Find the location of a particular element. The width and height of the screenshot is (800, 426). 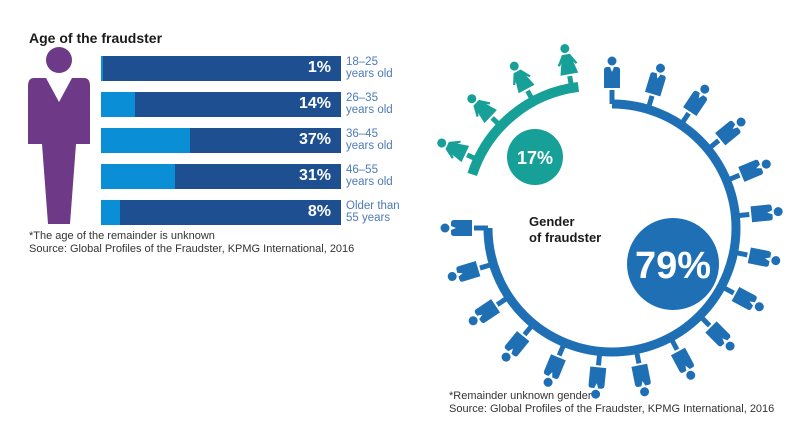

age-bar: 1% is located at coordinates (221, 68).